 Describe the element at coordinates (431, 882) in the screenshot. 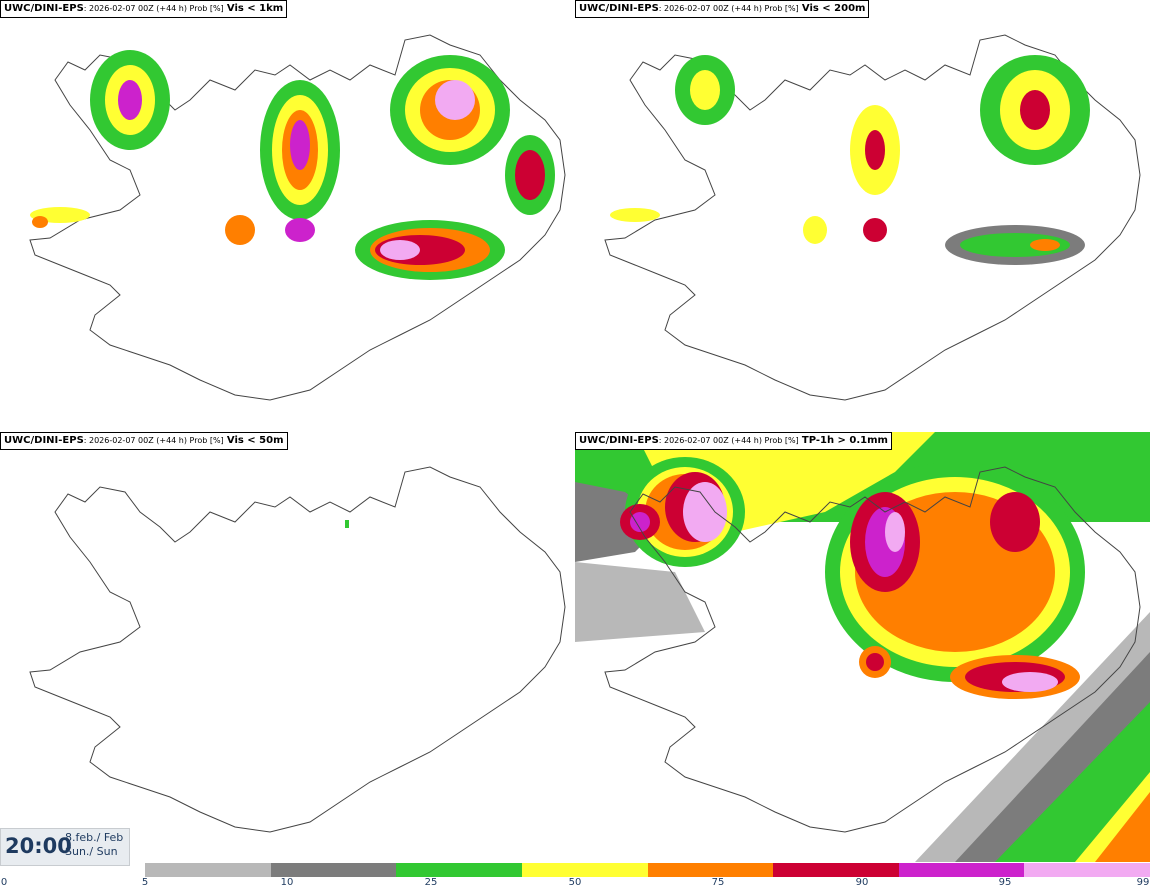

I see `legend-tick-label: 25` at that location.